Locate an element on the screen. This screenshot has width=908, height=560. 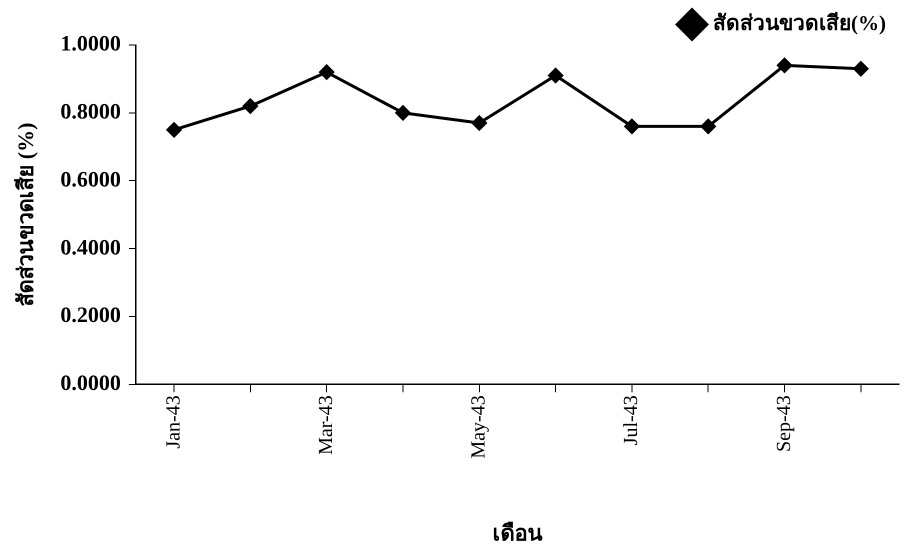
x-tick-label: Sep-43 is located at coordinates (783, 423).